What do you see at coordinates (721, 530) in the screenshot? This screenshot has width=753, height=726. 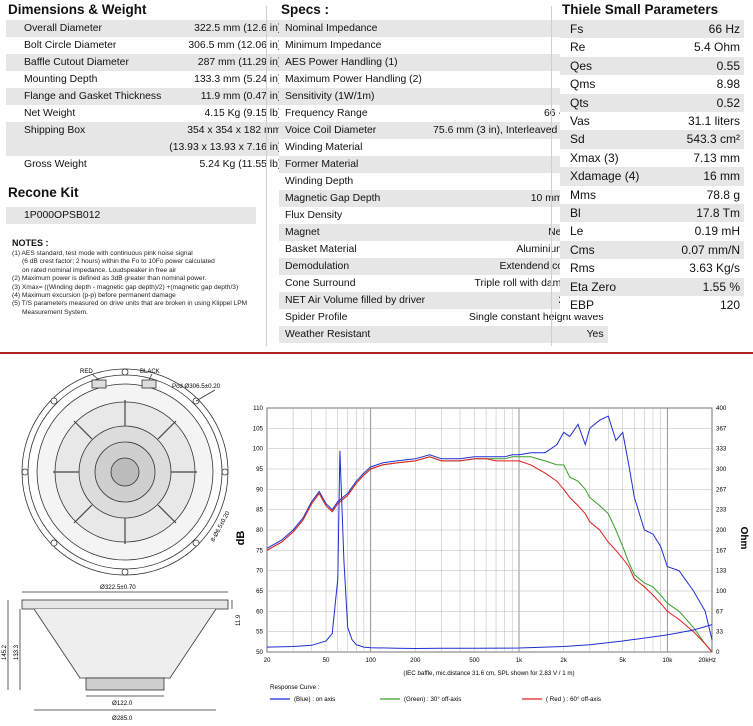 I see `y2-tick-label: 200` at bounding box center [721, 530].